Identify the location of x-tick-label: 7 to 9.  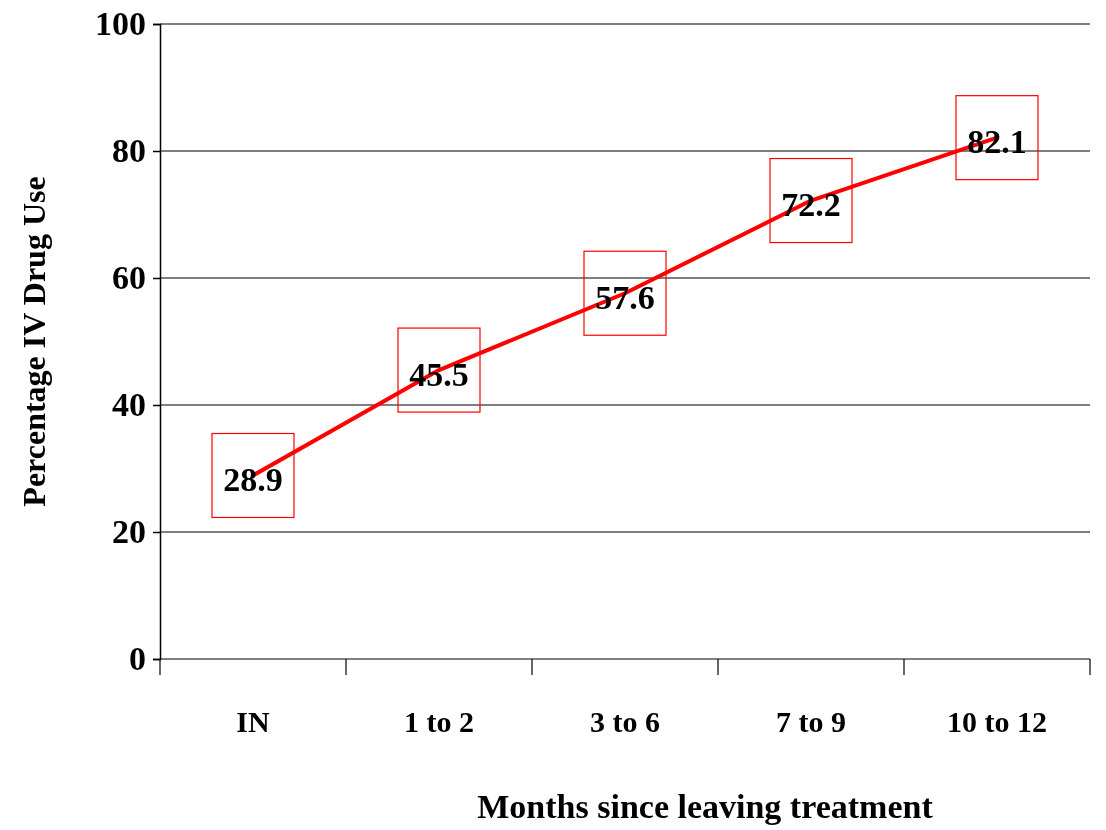
(811, 721).